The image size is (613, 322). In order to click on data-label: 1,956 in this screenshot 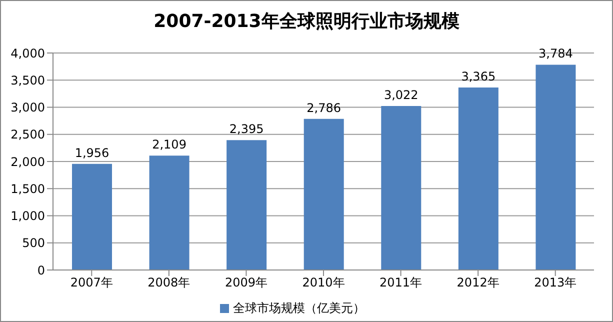, I will do `click(92, 153)`.